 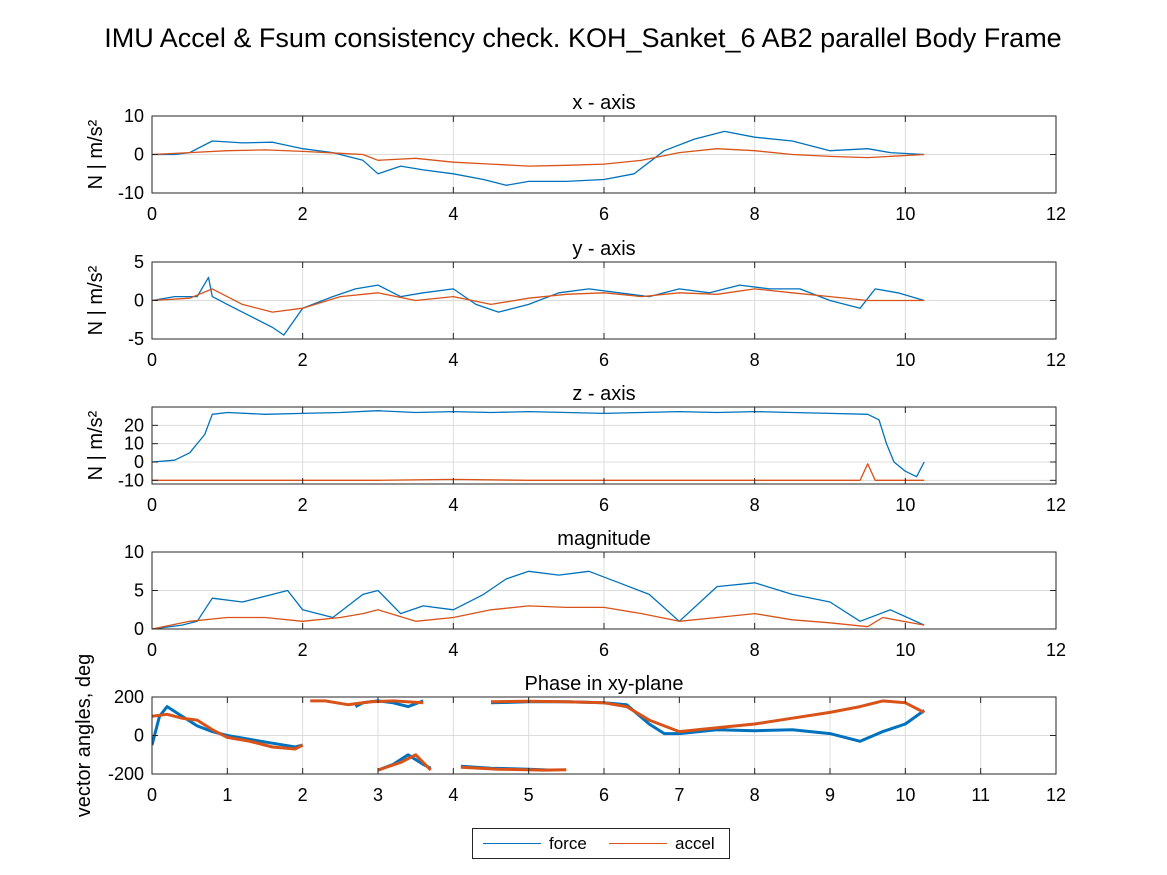 I want to click on x-tick-label: 1, so click(x=227, y=795).